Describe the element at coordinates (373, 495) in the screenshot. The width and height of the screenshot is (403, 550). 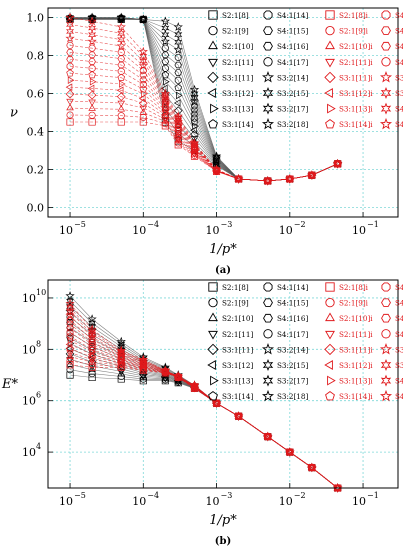
I see `x-tick-label-exp: −1` at that location.